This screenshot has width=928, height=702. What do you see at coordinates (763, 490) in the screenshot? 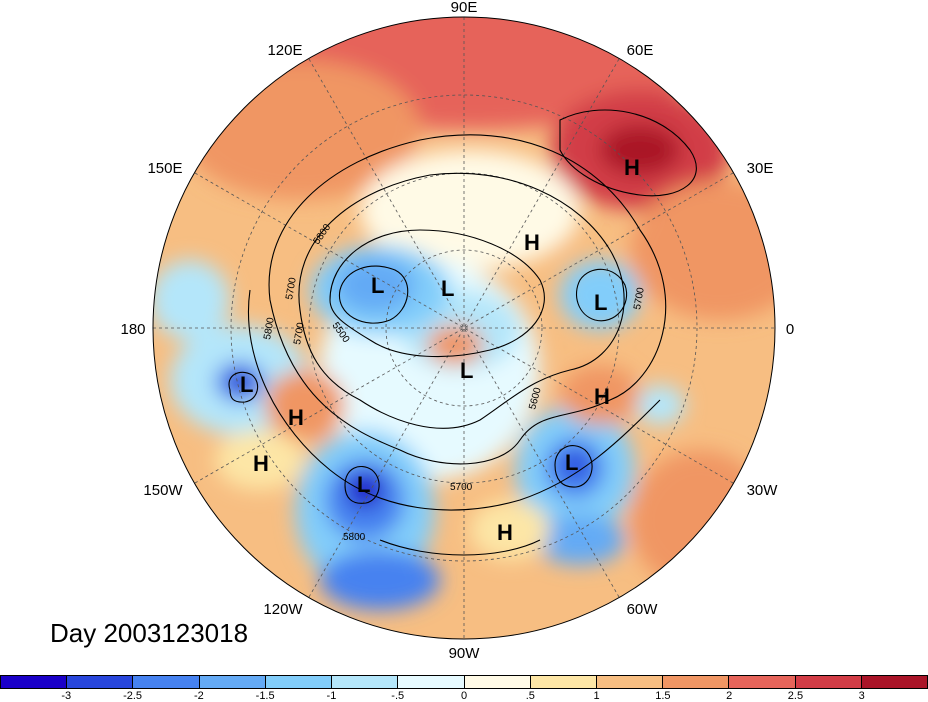
I see `lon-label: 30W` at bounding box center [763, 490].